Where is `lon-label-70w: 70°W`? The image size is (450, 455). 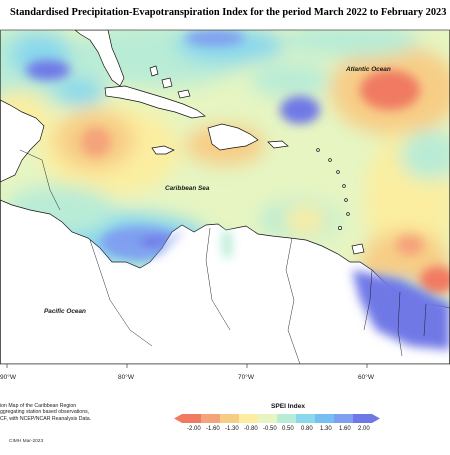
lon-label-70w: 70°W is located at coordinates (246, 377).